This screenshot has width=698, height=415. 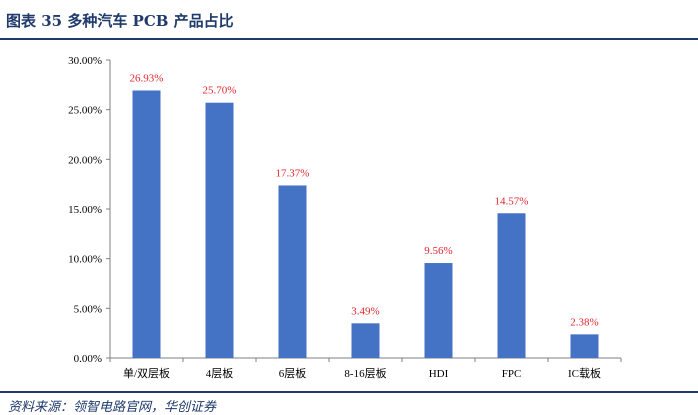 I want to click on x-tick-label: 6层板, so click(x=293, y=373).